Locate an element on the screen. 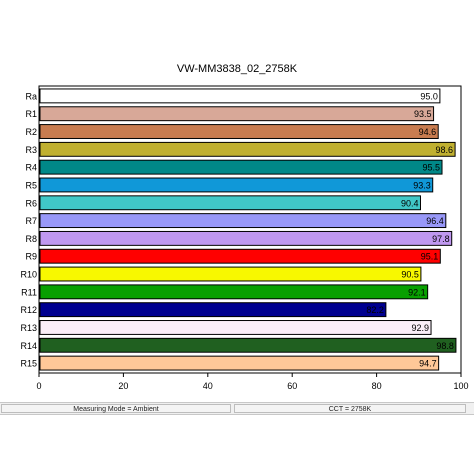  bar-r1 is located at coordinates (237, 114).